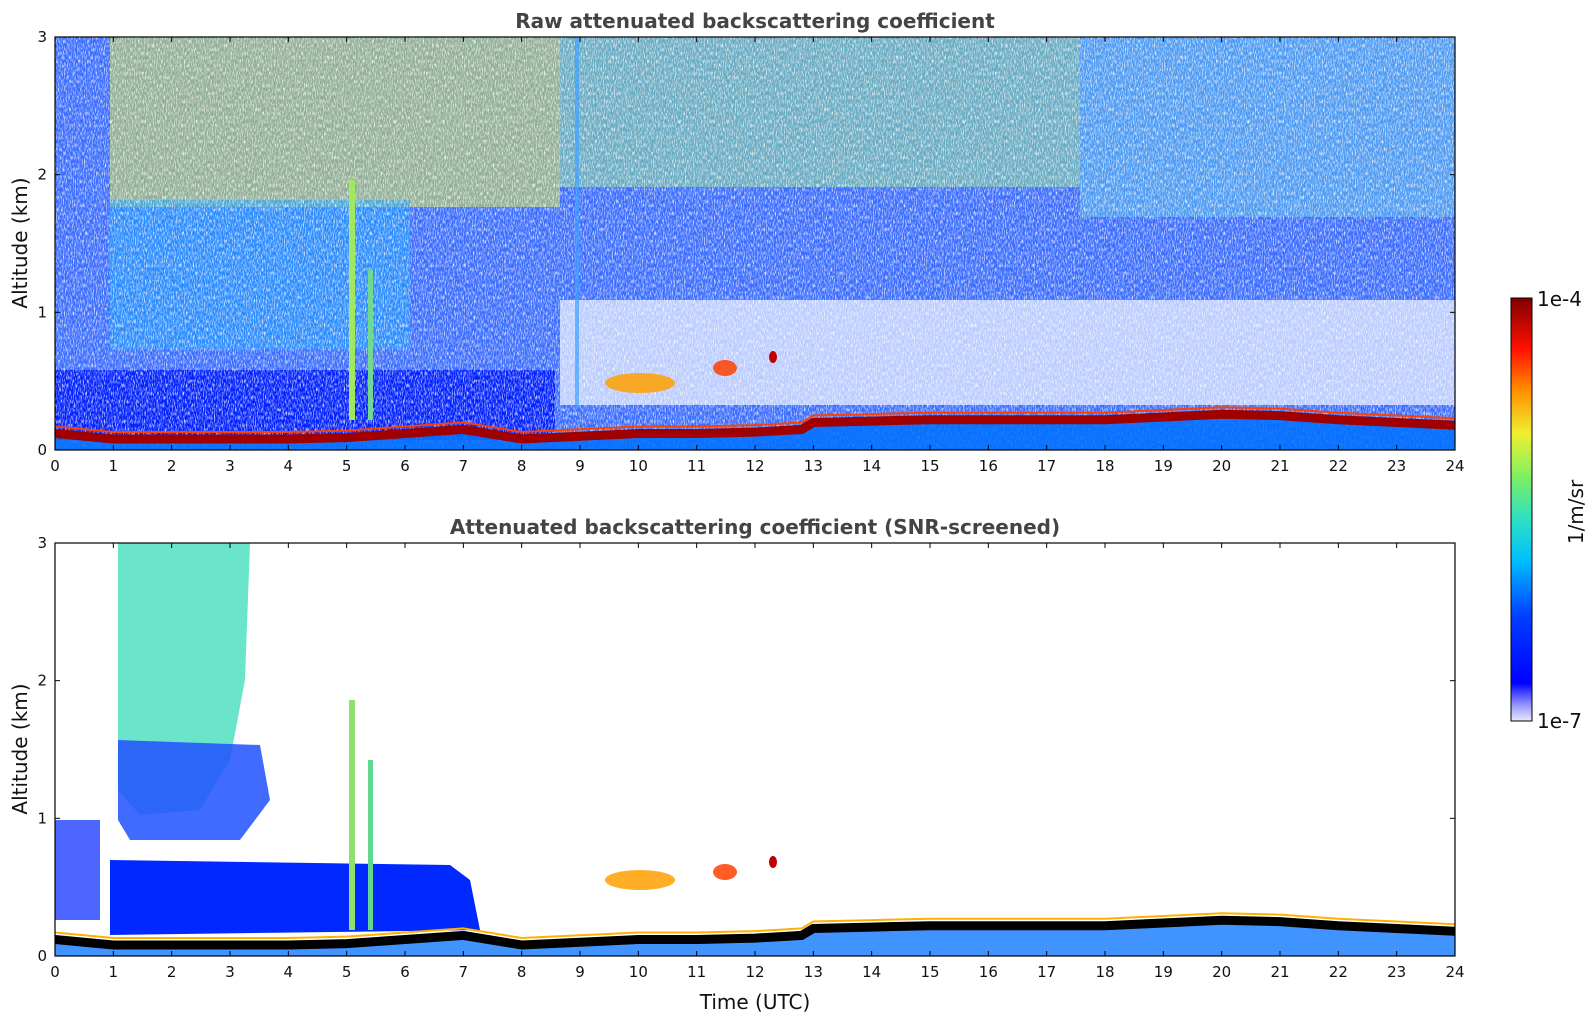  I want to click on screened-boundary-layer-top, so click(755, 932).